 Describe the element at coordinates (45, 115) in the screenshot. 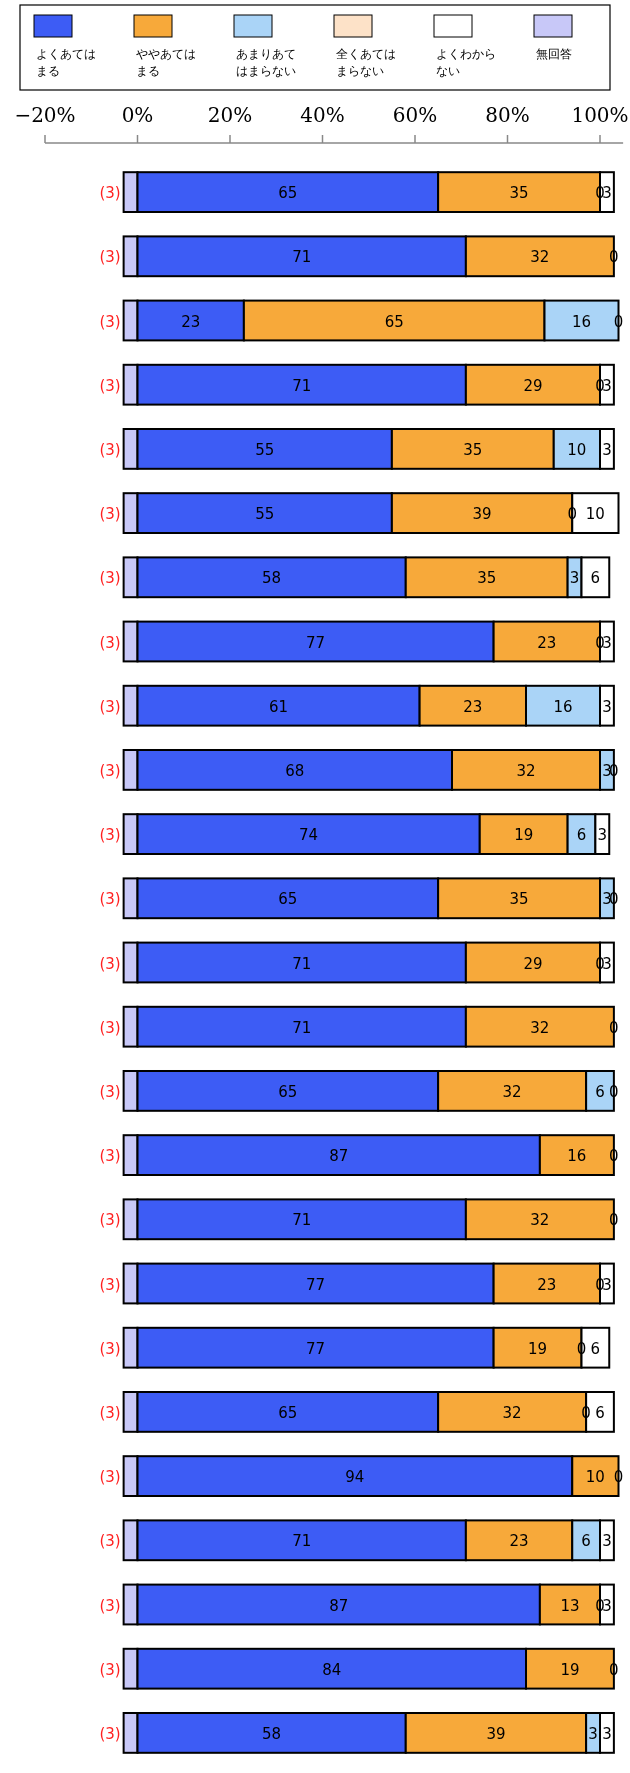

I see `x-tick-label: −20%` at that location.